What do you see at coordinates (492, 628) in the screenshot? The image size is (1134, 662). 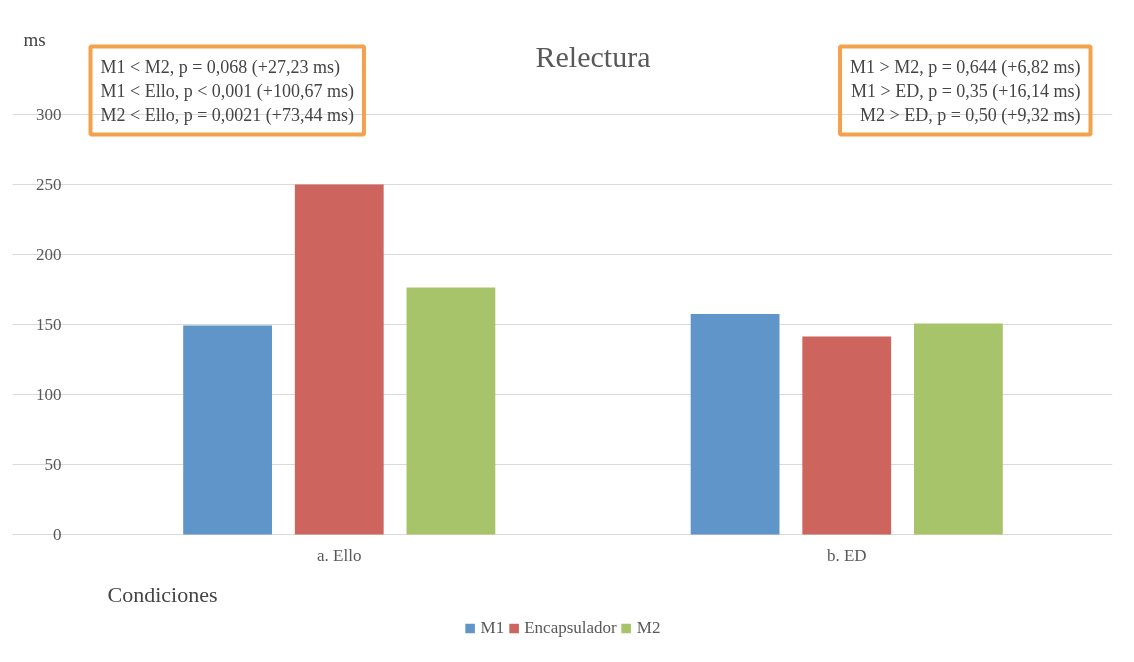 I see `legend-label: M1` at bounding box center [492, 628].